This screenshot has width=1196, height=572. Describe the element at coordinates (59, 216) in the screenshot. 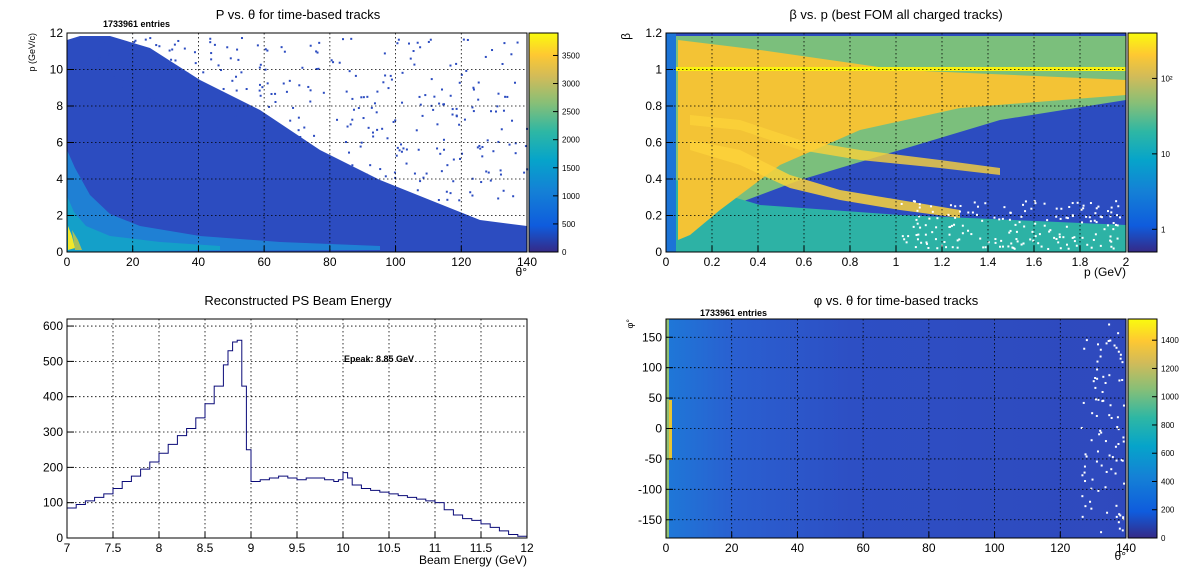

I see `y-tick-label: 2` at that location.